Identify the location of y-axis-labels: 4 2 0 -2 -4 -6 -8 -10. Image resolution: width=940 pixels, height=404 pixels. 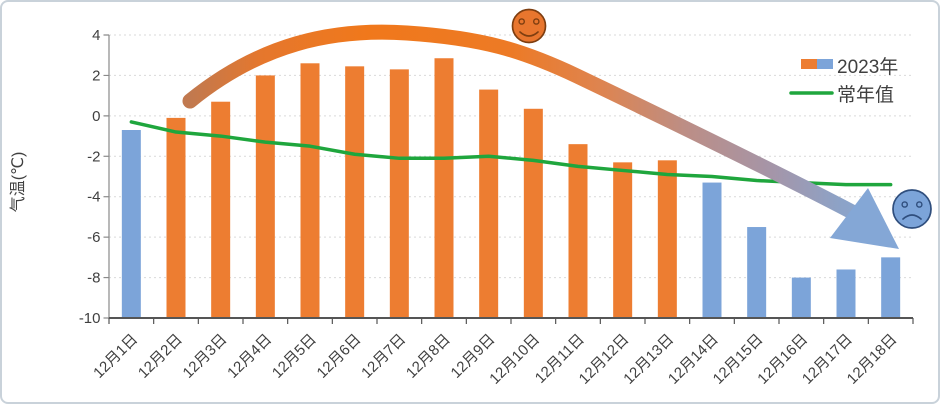
(90, 177).